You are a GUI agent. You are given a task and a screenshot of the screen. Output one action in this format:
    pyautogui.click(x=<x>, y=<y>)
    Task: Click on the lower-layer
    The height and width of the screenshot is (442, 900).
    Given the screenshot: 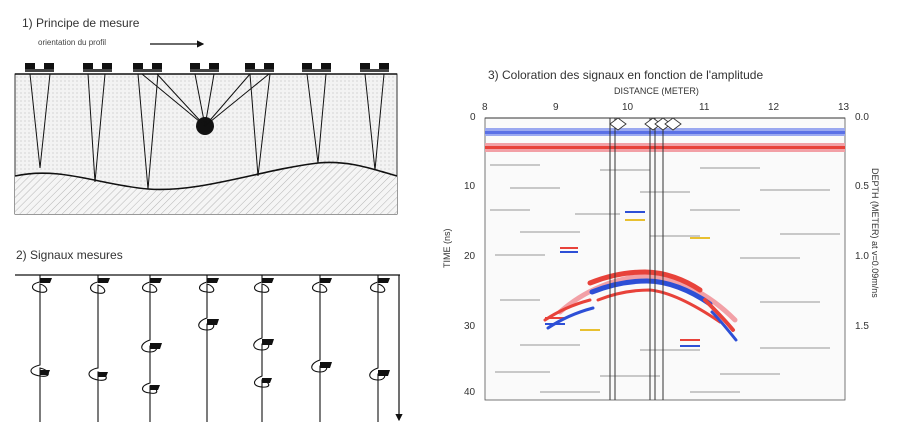 What is the action you would take?
    pyautogui.click(x=206, y=188)
    